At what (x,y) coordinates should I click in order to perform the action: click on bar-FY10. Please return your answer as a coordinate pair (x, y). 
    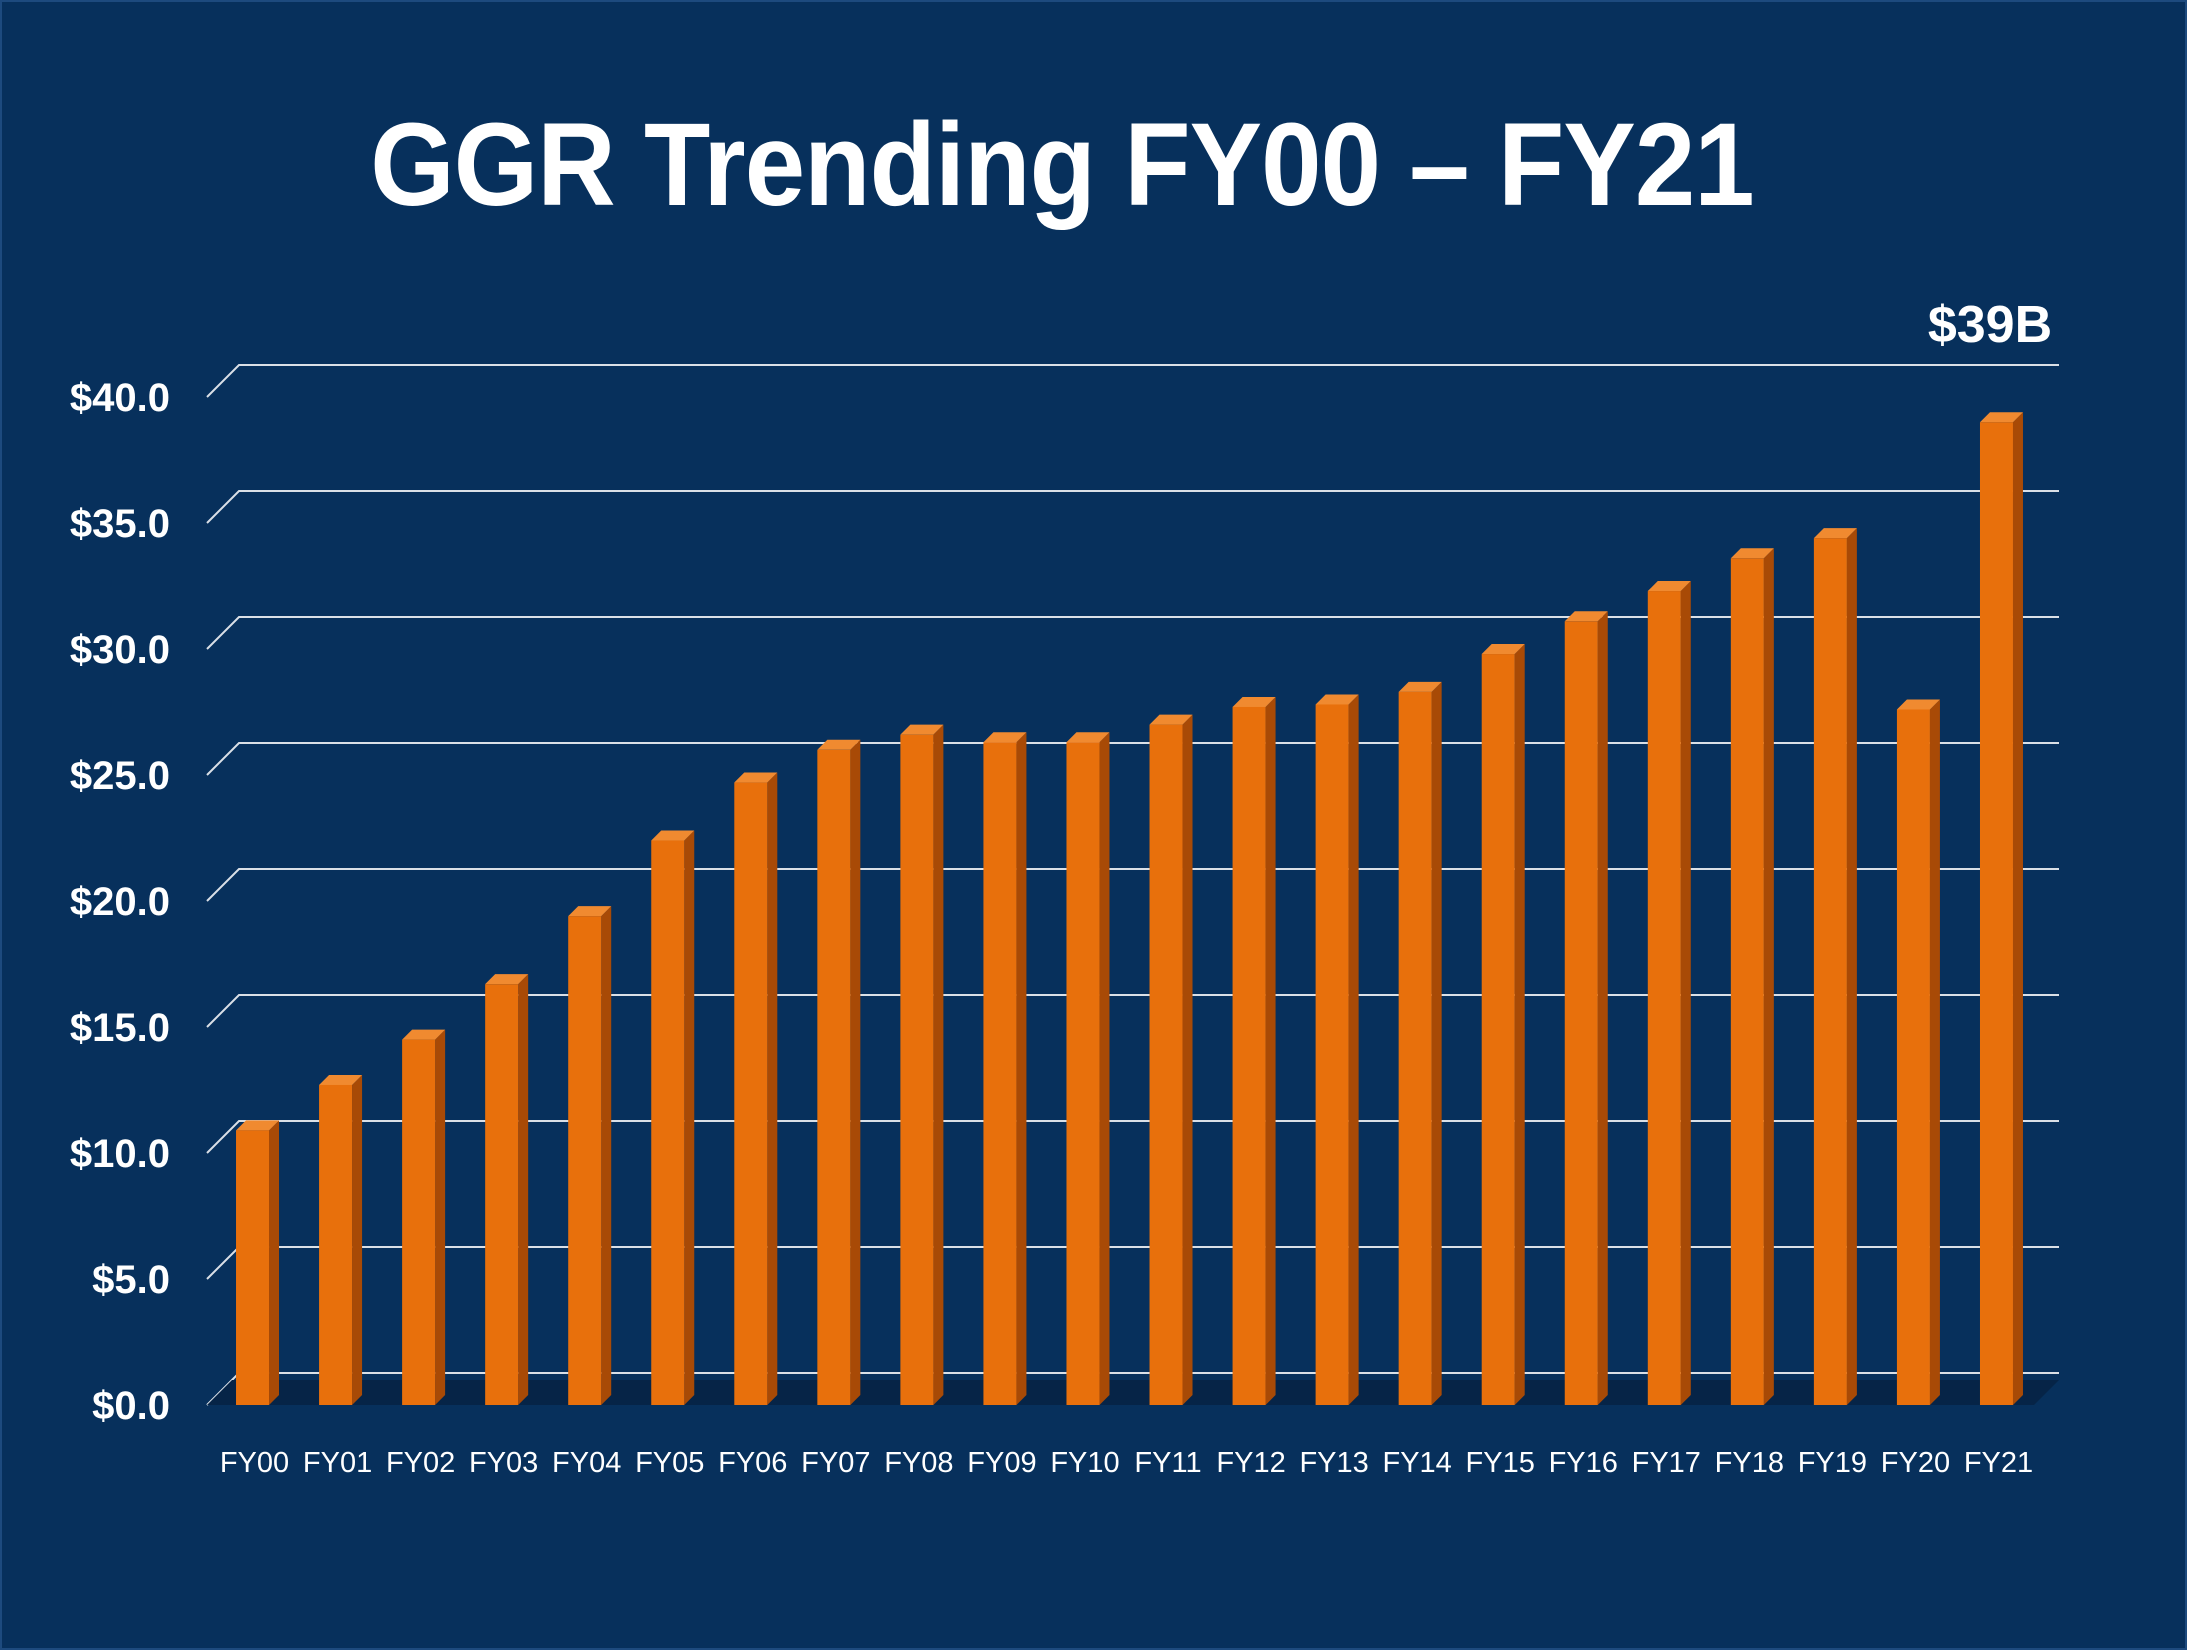
    Looking at the image, I should click on (1088, 1068).